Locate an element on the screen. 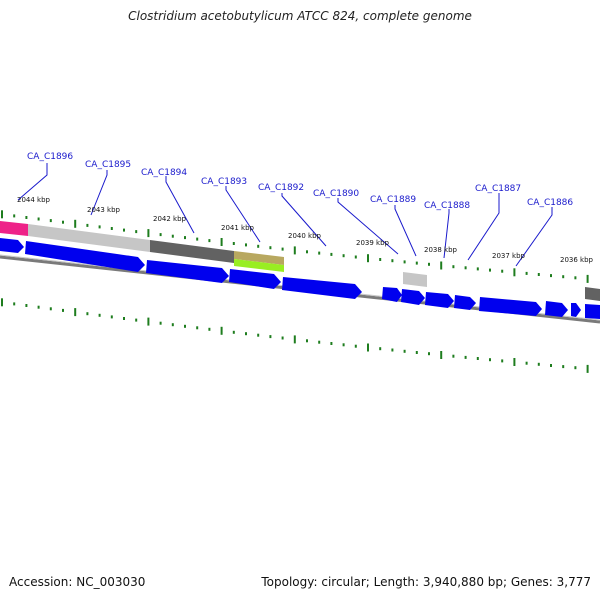 This screenshot has width=600, height=600. kbp-label: 2041 kbp is located at coordinates (238, 228).